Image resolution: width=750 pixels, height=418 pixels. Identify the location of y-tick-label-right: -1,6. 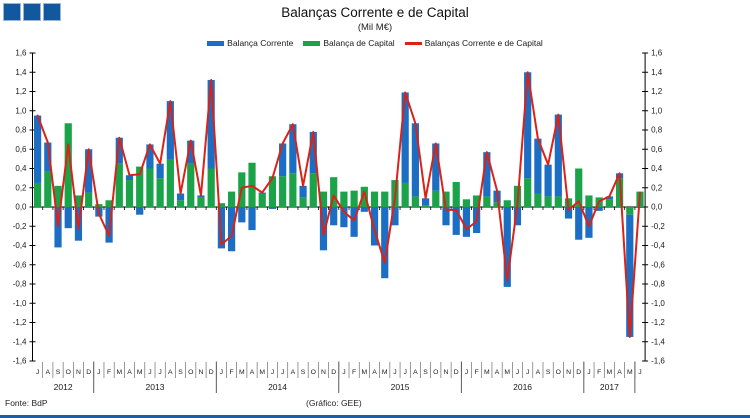
(658, 361).